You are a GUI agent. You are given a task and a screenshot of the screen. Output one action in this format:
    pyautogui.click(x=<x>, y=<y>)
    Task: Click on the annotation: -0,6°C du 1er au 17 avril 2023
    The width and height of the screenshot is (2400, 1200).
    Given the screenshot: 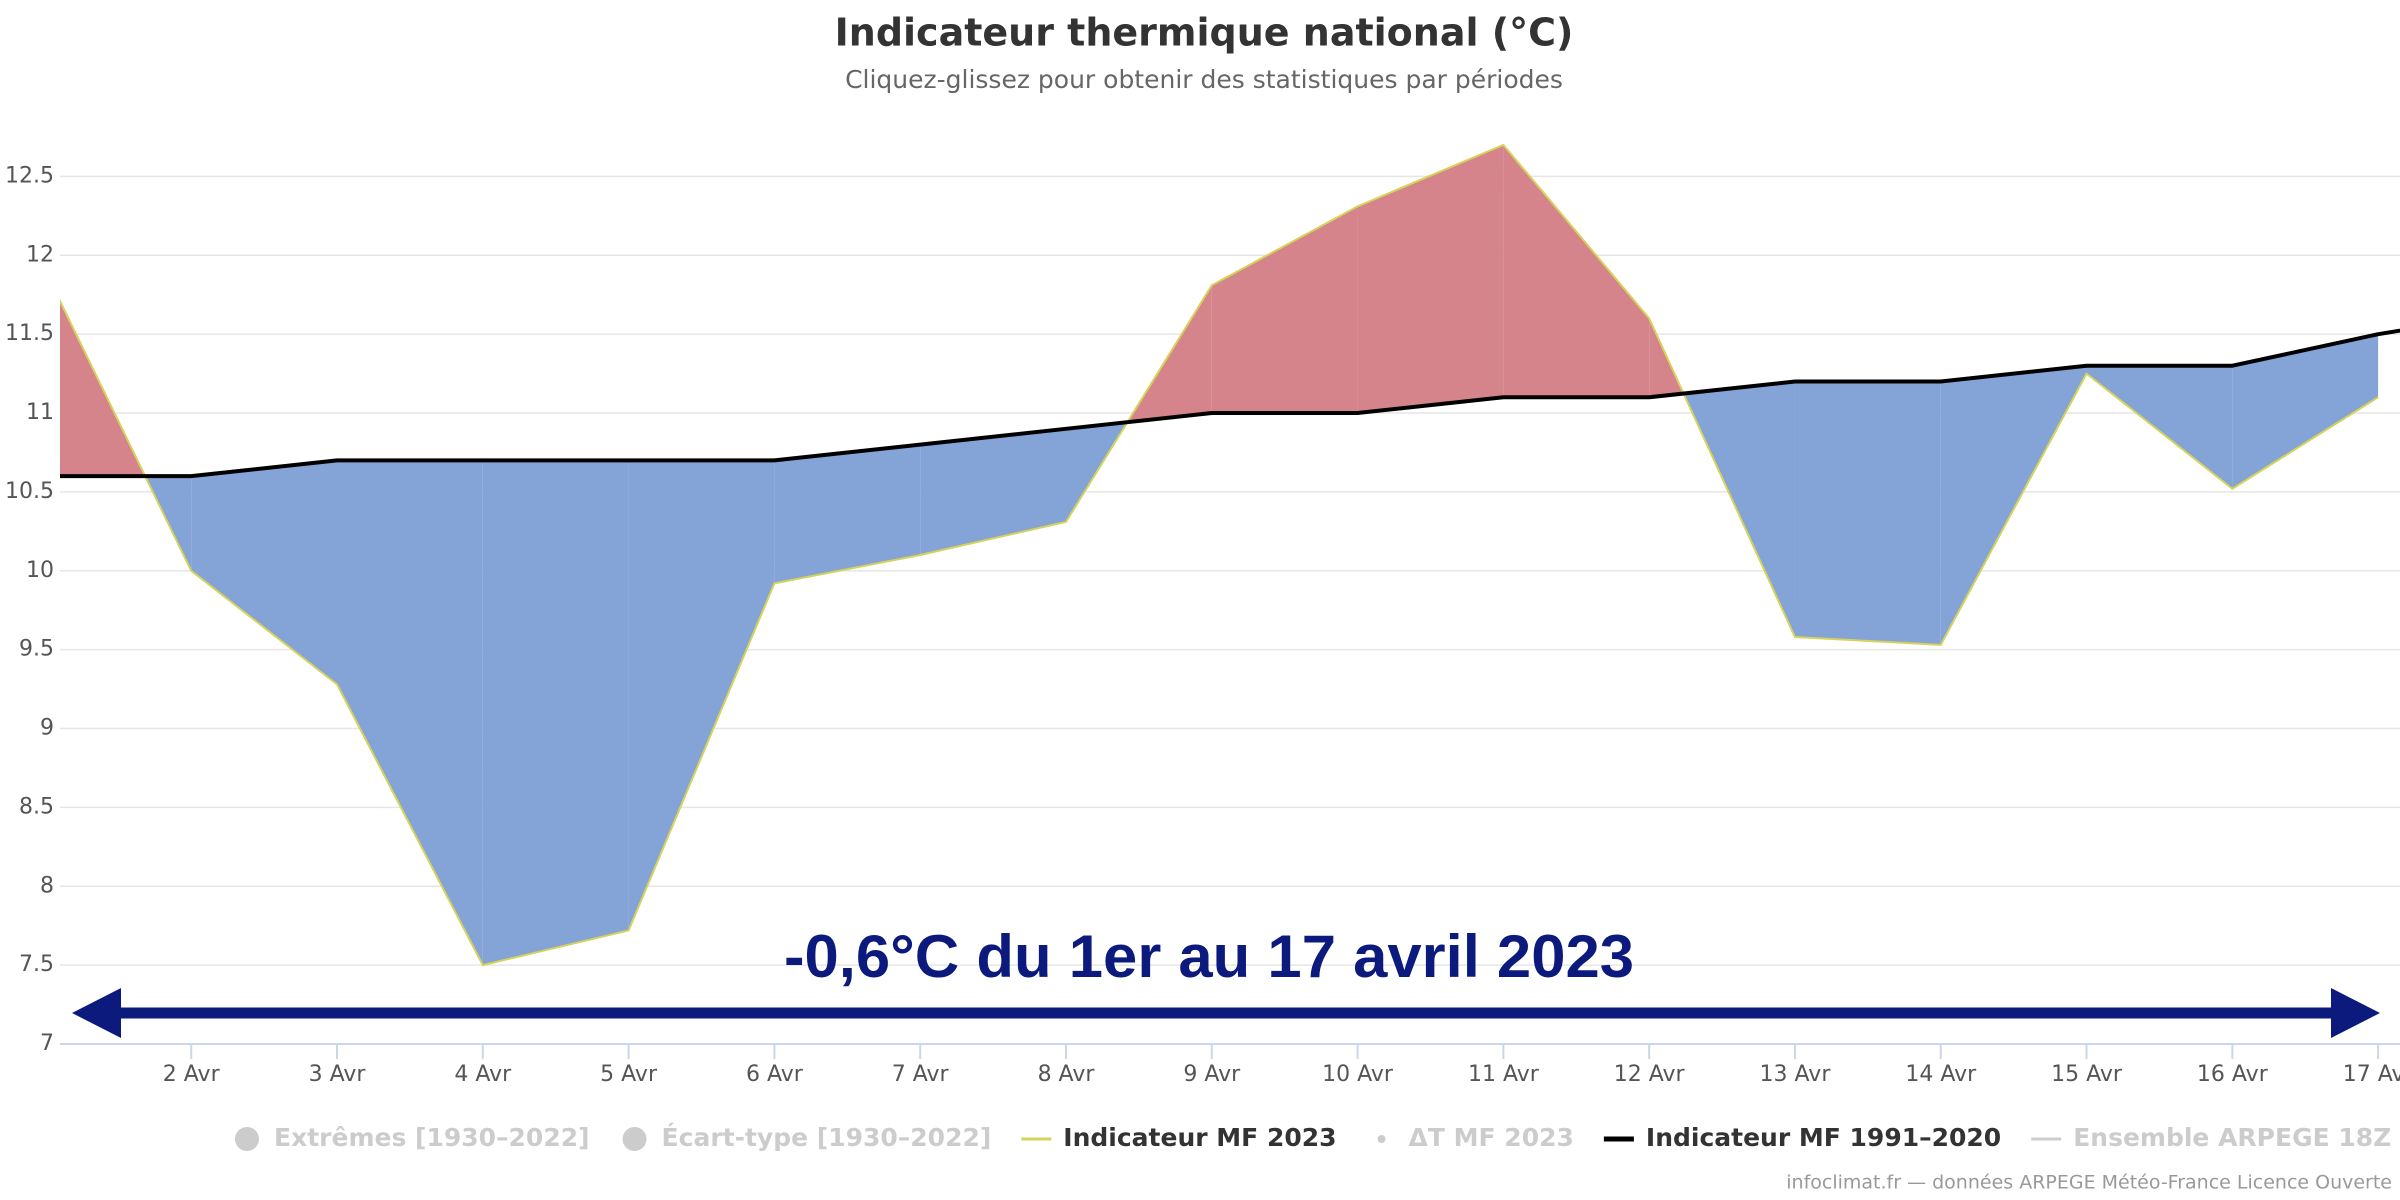 What is the action you would take?
    pyautogui.click(x=1226, y=980)
    